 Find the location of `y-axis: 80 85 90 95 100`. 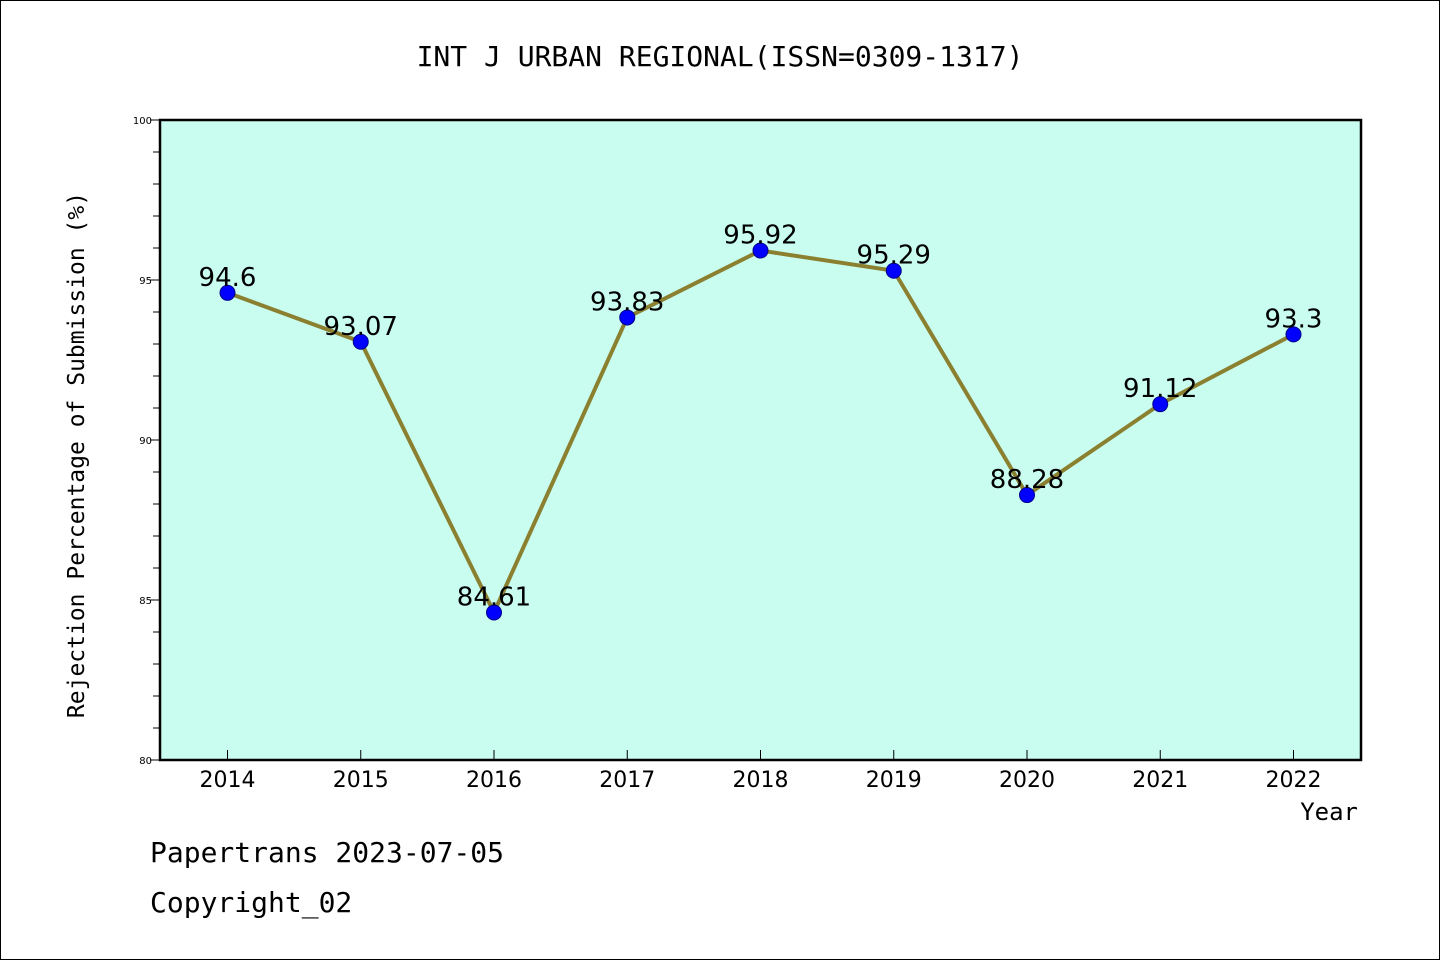

y-axis: 80 85 90 95 100 is located at coordinates (146, 441).